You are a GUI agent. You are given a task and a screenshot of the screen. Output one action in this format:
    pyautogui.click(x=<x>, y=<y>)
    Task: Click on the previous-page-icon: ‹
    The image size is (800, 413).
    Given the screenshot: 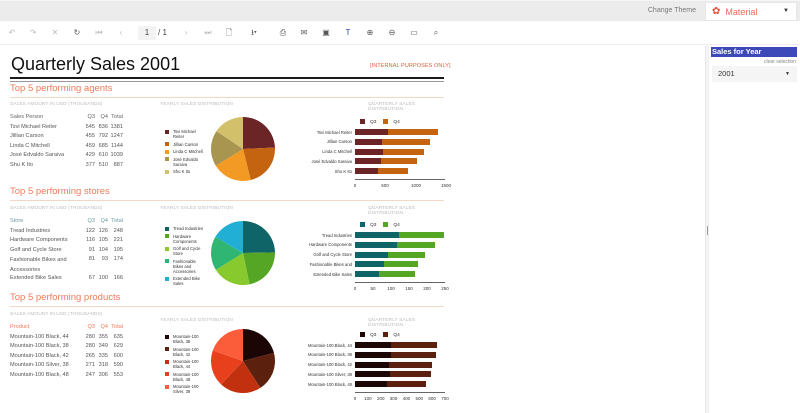 What is the action you would take?
    pyautogui.click(x=121, y=32)
    